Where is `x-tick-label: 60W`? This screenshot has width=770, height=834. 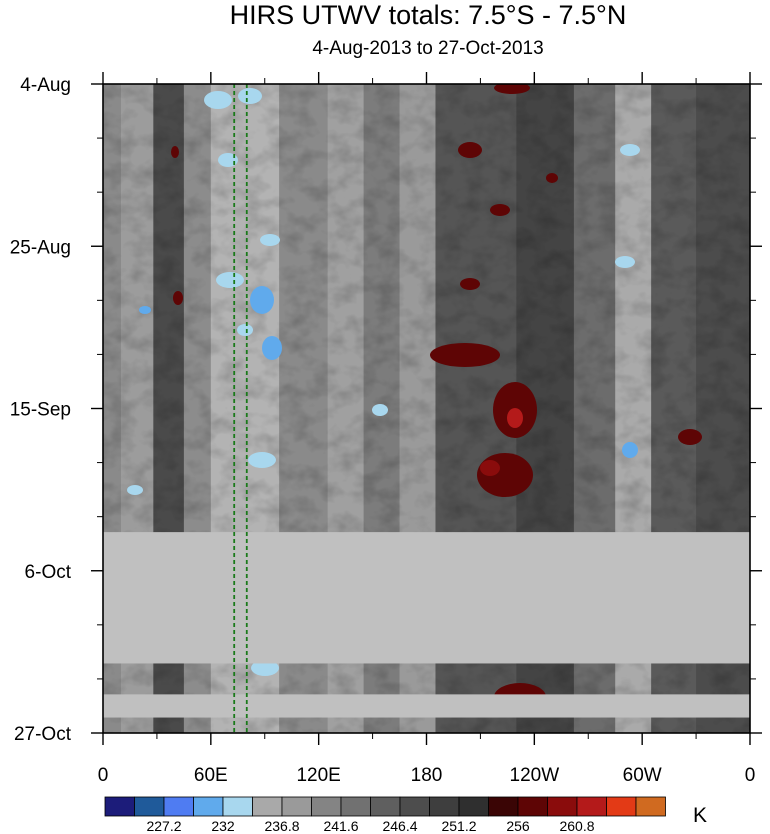
x-tick-label: 60W is located at coordinates (642, 775).